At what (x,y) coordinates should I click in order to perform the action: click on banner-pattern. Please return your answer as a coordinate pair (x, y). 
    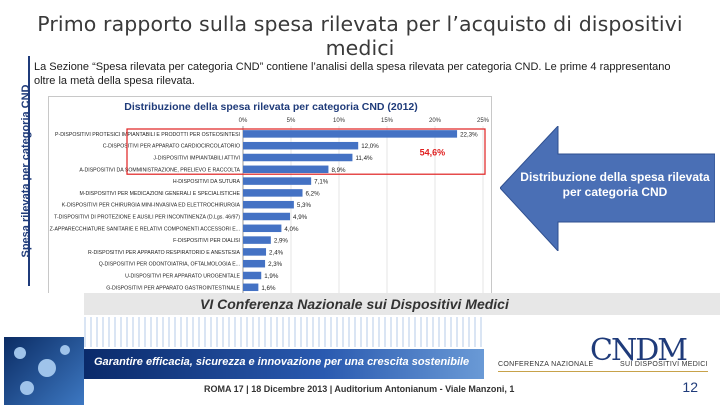
    Looking at the image, I should click on (284, 332).